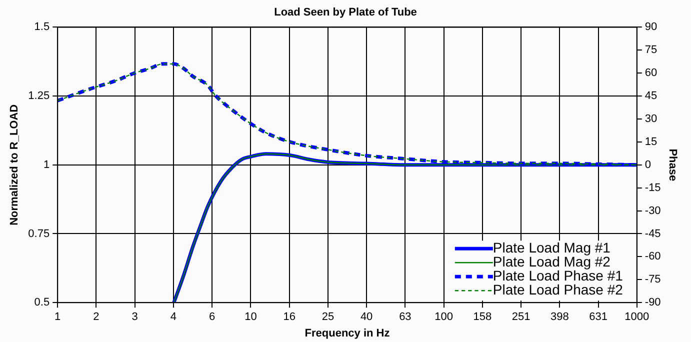  What do you see at coordinates (651, 27) in the screenshot?
I see `y2-tick-label: 90` at bounding box center [651, 27].